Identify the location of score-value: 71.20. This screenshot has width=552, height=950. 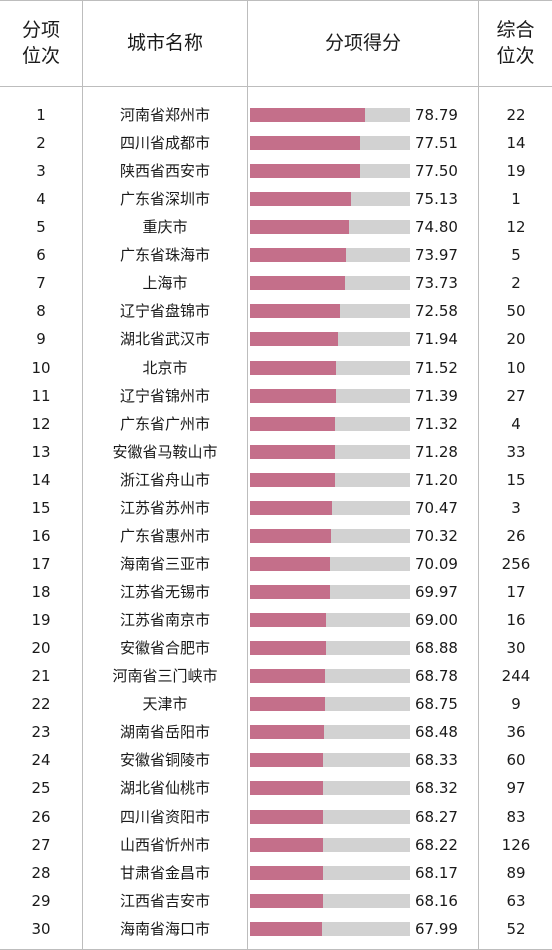
(436, 479).